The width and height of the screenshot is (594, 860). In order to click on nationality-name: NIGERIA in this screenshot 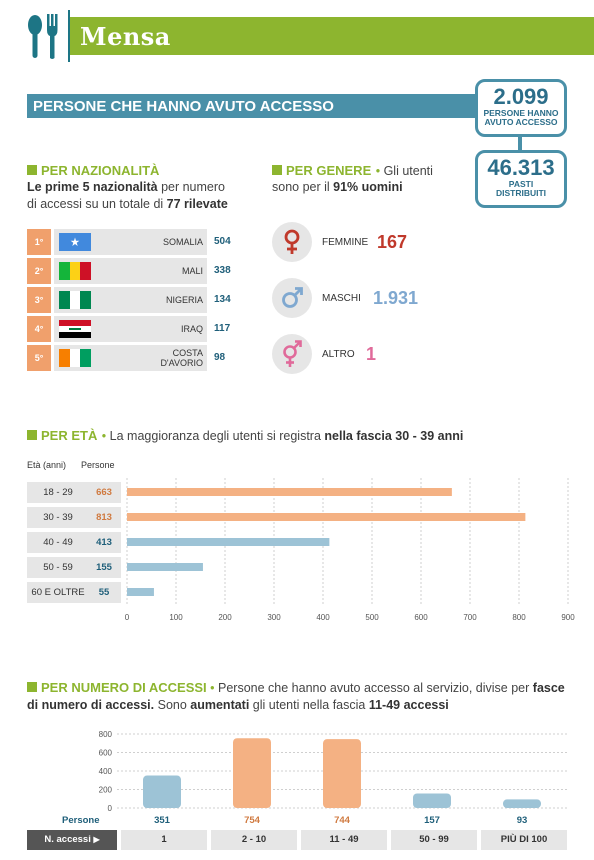, I will do `click(184, 300)`.